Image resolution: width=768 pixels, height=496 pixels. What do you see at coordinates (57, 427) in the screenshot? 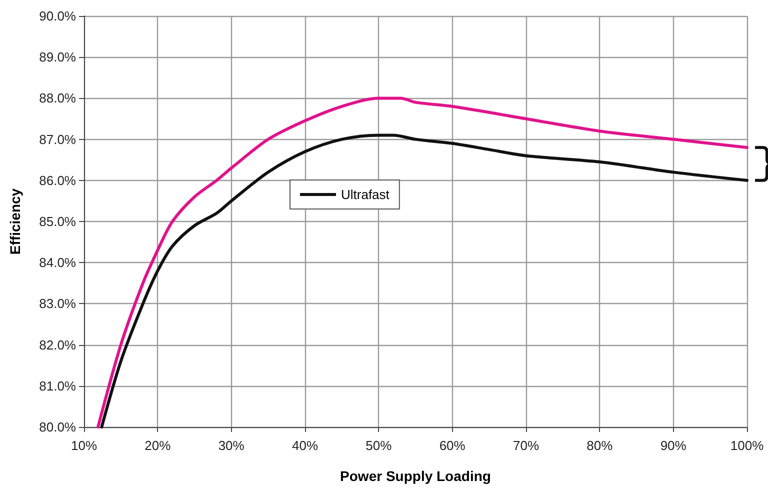
I see `y-tick-label: 80.0%` at bounding box center [57, 427].